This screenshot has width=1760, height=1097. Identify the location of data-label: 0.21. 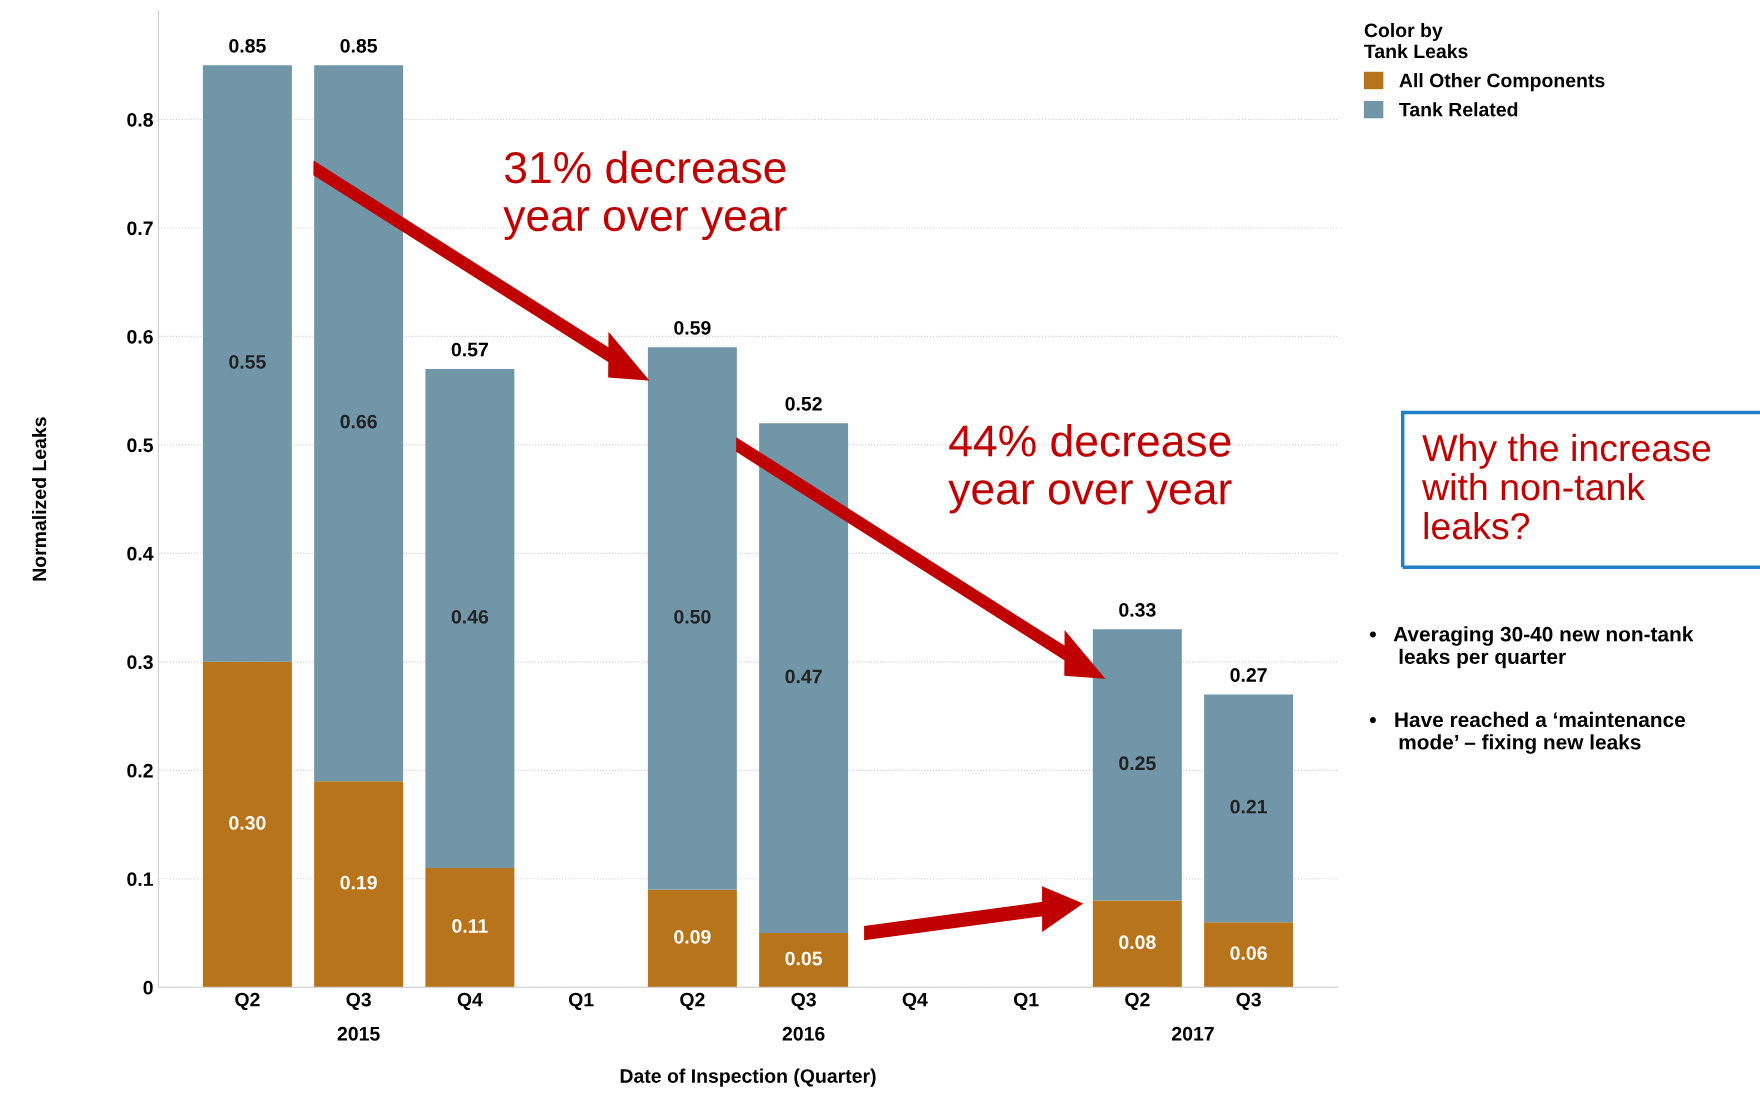
(1248, 806).